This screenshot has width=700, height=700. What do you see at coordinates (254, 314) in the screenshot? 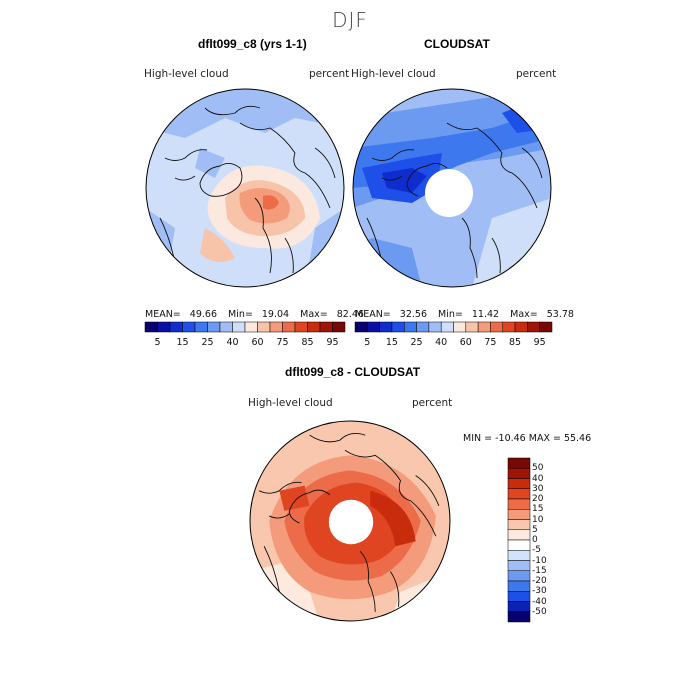
I see `model-stats: MEAN= 49.66 Min= 19.04 Max= 82.46` at bounding box center [254, 314].